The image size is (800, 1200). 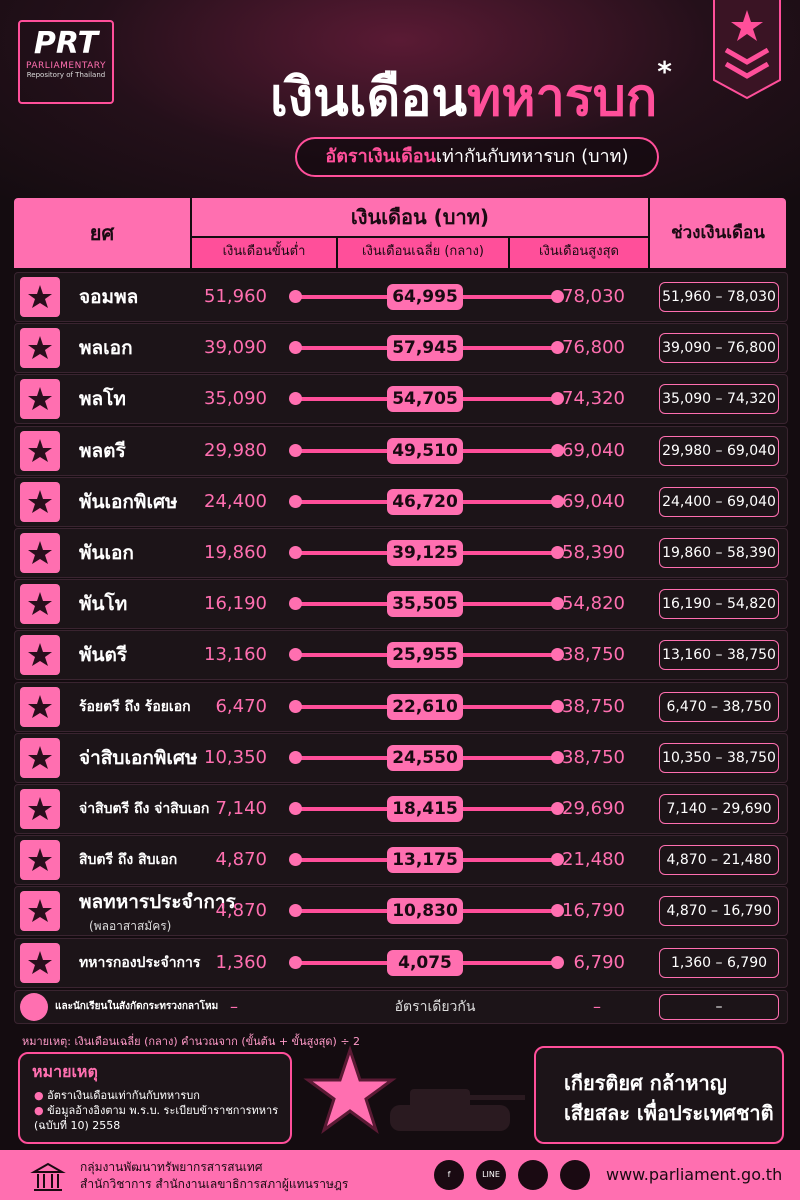 I want to click on header-cell: เงินเดือนขั้นต่ำ, so click(x=264, y=253).